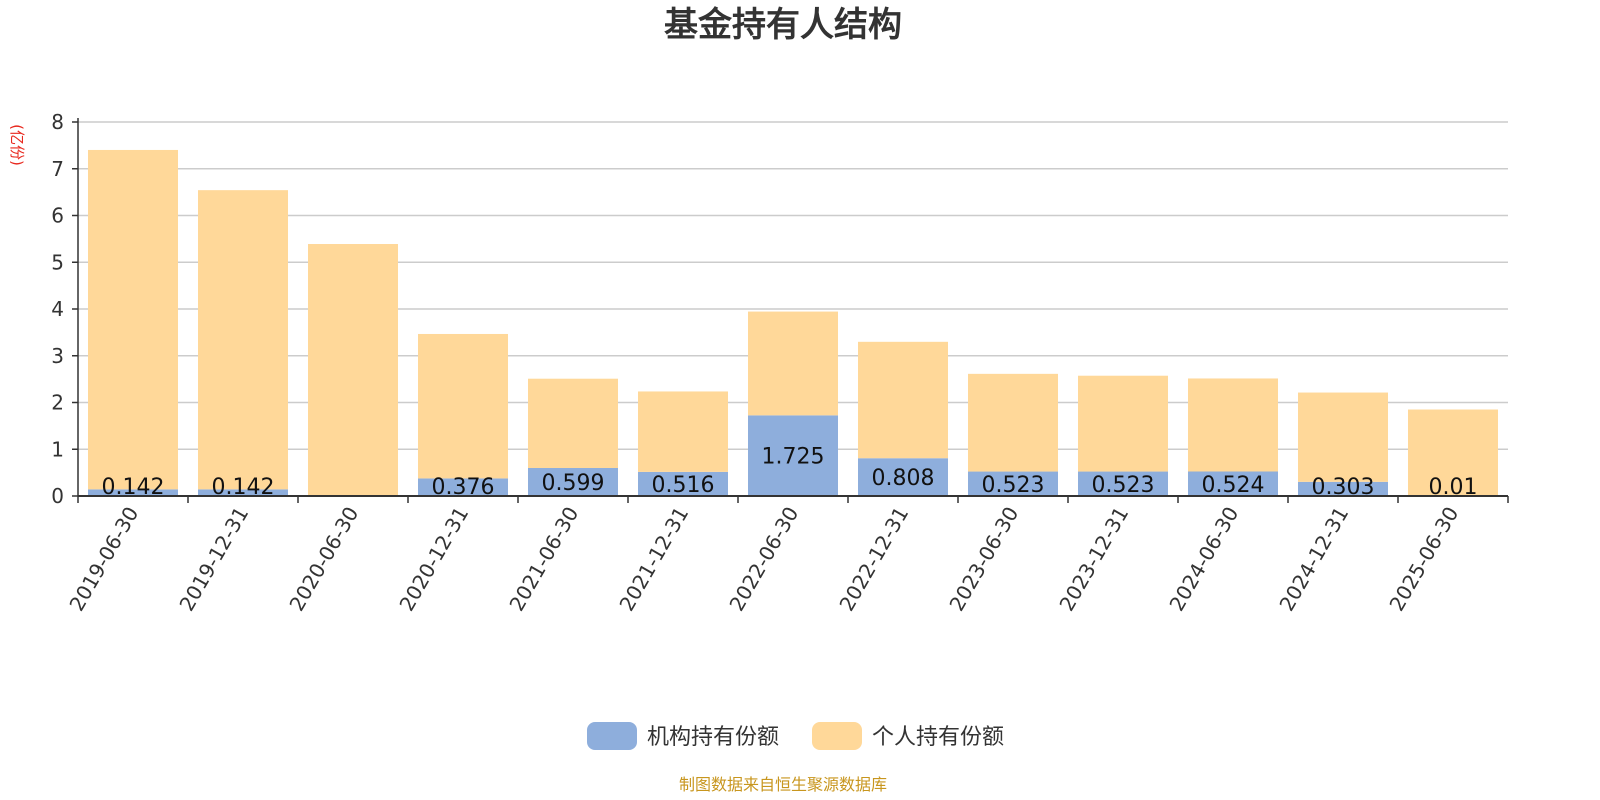  What do you see at coordinates (795, 736) in the screenshot?
I see `legend: 机构持有份额 个人持有份额` at bounding box center [795, 736].